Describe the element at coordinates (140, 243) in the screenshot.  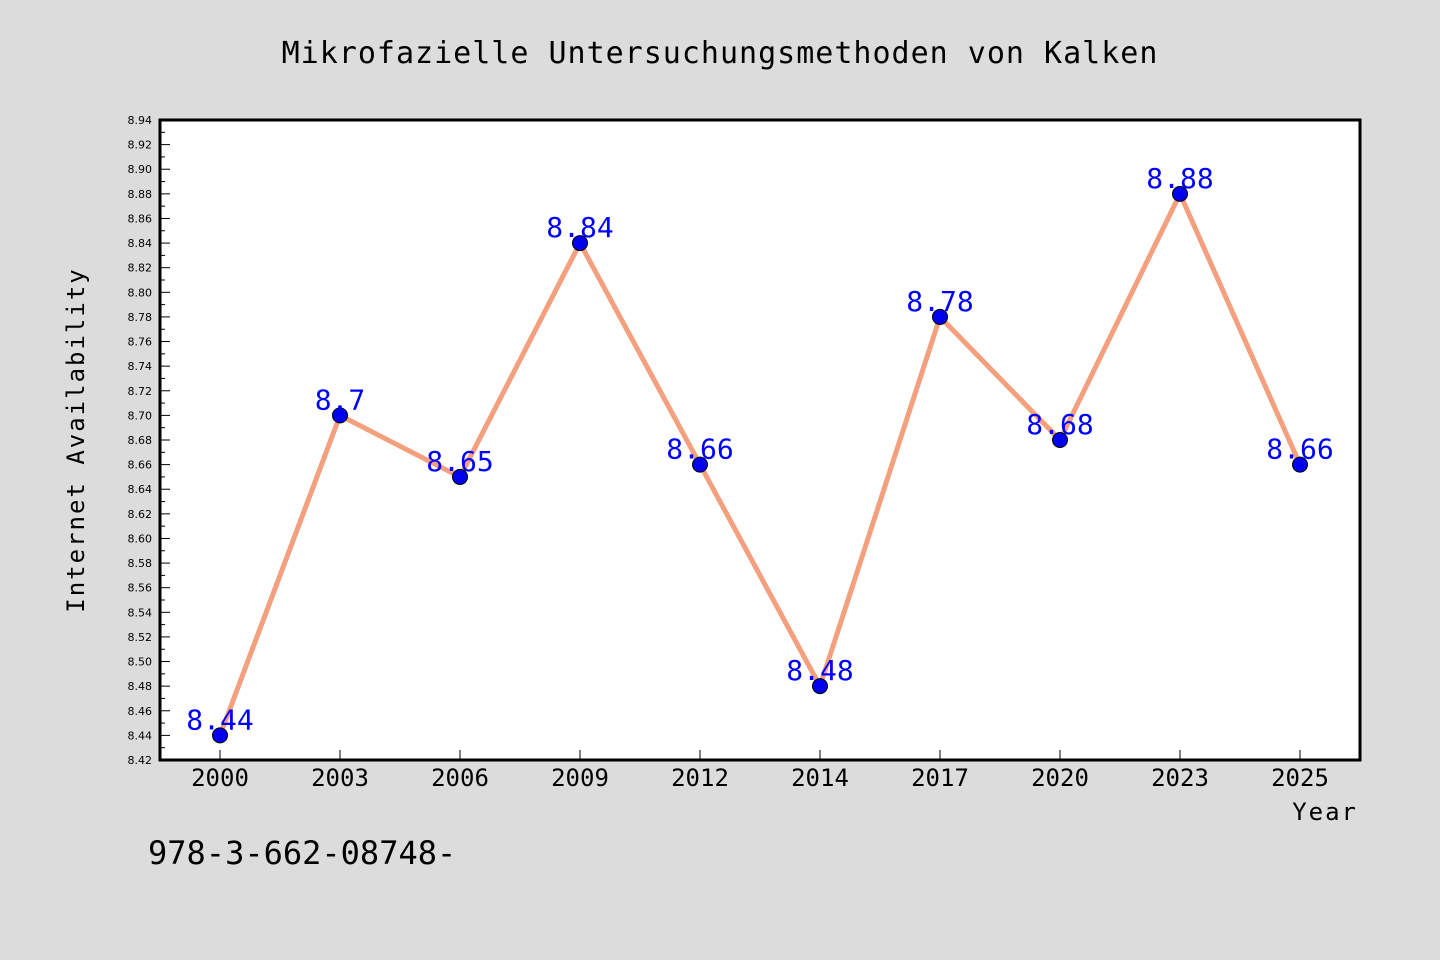
I see `y-tick-label: 8.84` at that location.